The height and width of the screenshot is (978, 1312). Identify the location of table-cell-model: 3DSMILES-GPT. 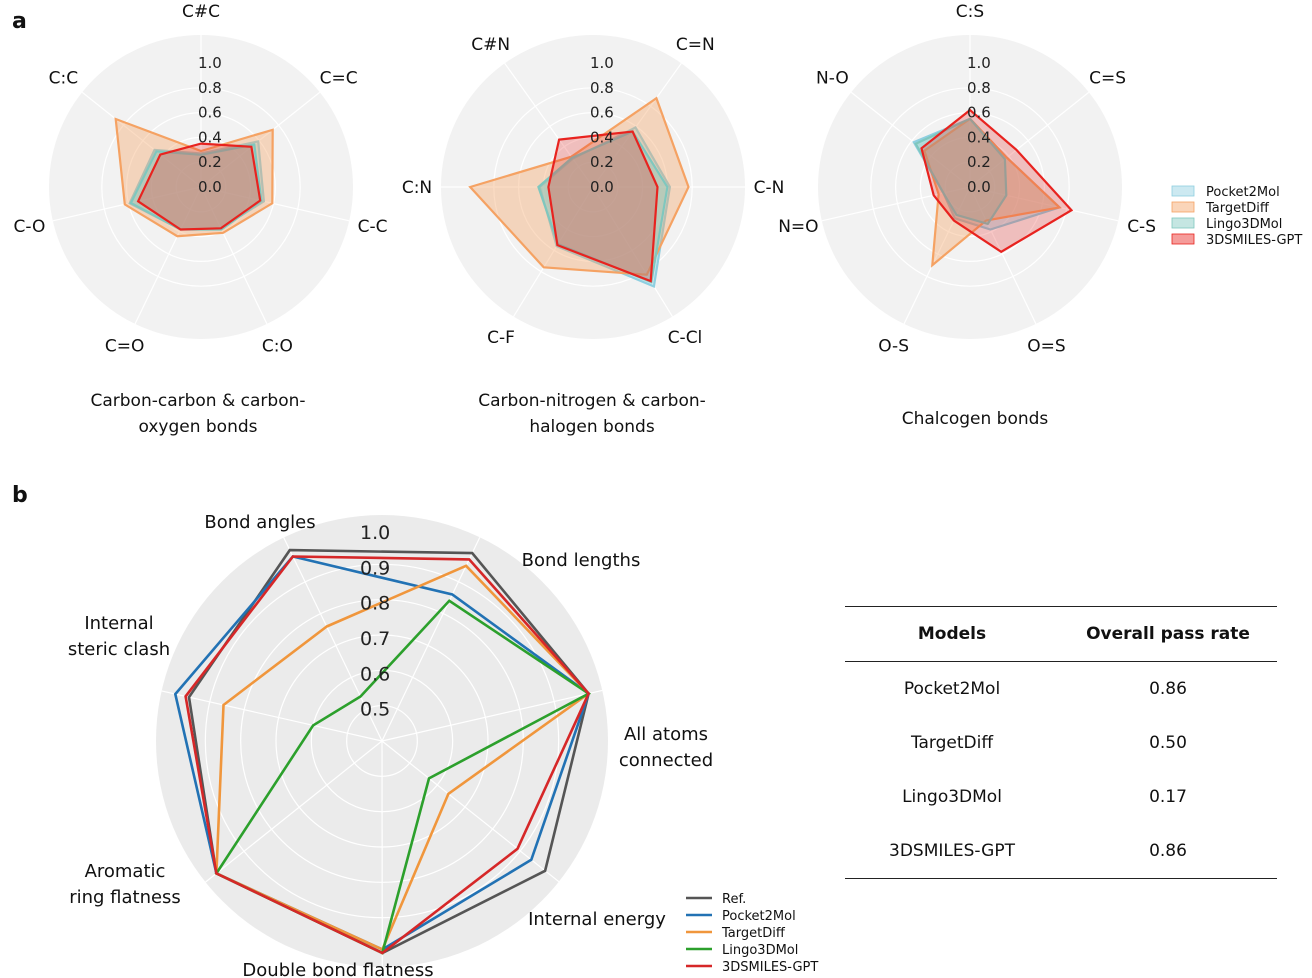
(952, 851).